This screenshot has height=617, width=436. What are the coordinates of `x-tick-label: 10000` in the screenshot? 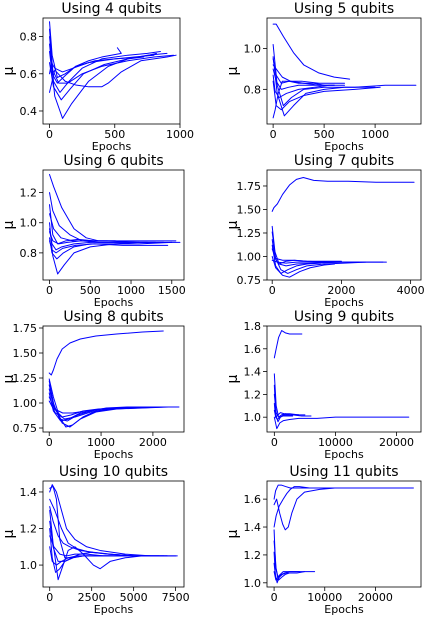 It's located at (335, 442).